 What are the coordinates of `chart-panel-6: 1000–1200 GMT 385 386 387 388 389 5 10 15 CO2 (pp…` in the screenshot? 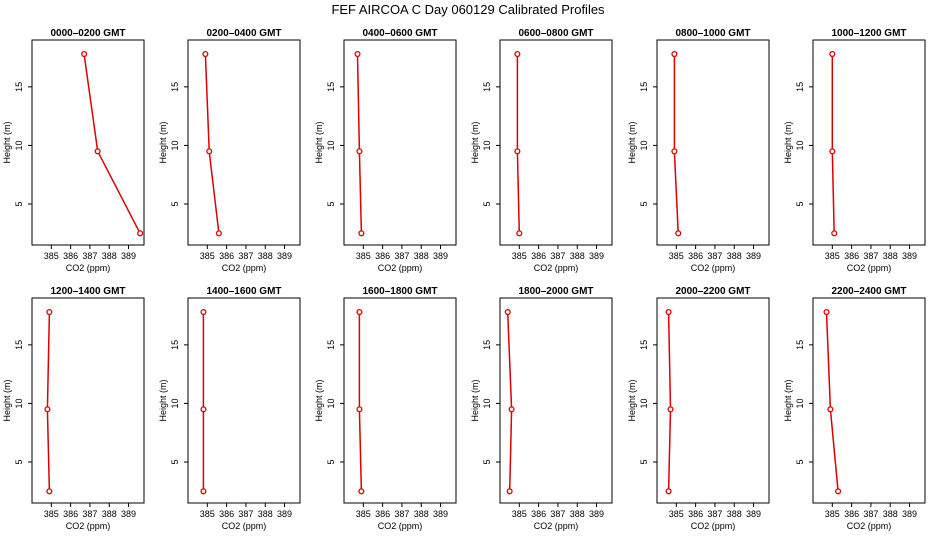 It's located at (854, 150).